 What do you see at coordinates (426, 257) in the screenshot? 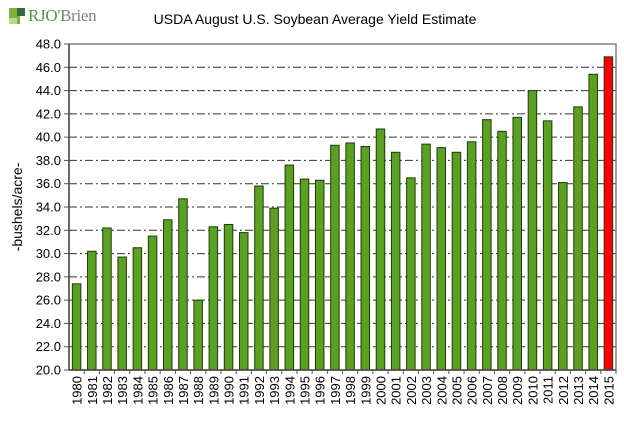
I see `bar-2003` at bounding box center [426, 257].